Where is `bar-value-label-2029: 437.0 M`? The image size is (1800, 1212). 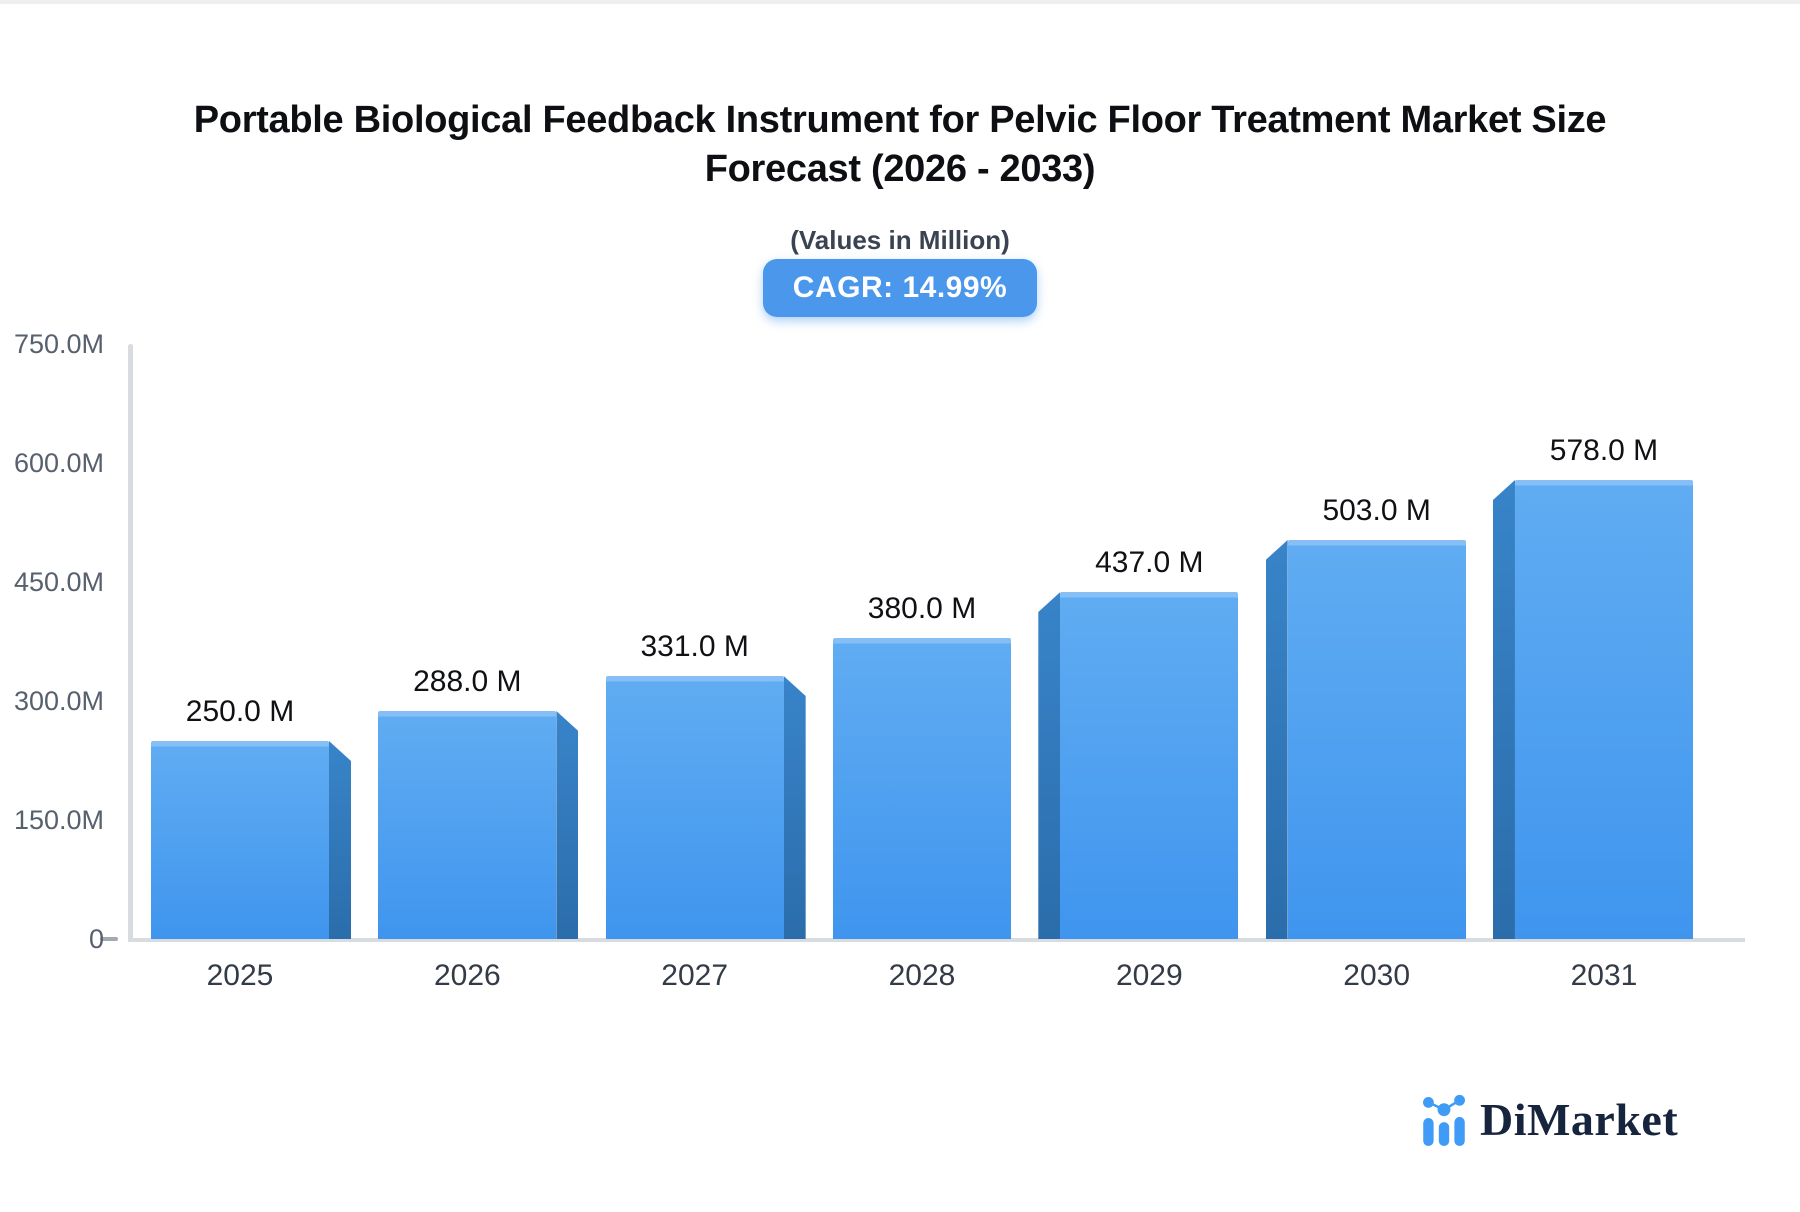 bar-value-label-2029: 437.0 M is located at coordinates (1149, 562).